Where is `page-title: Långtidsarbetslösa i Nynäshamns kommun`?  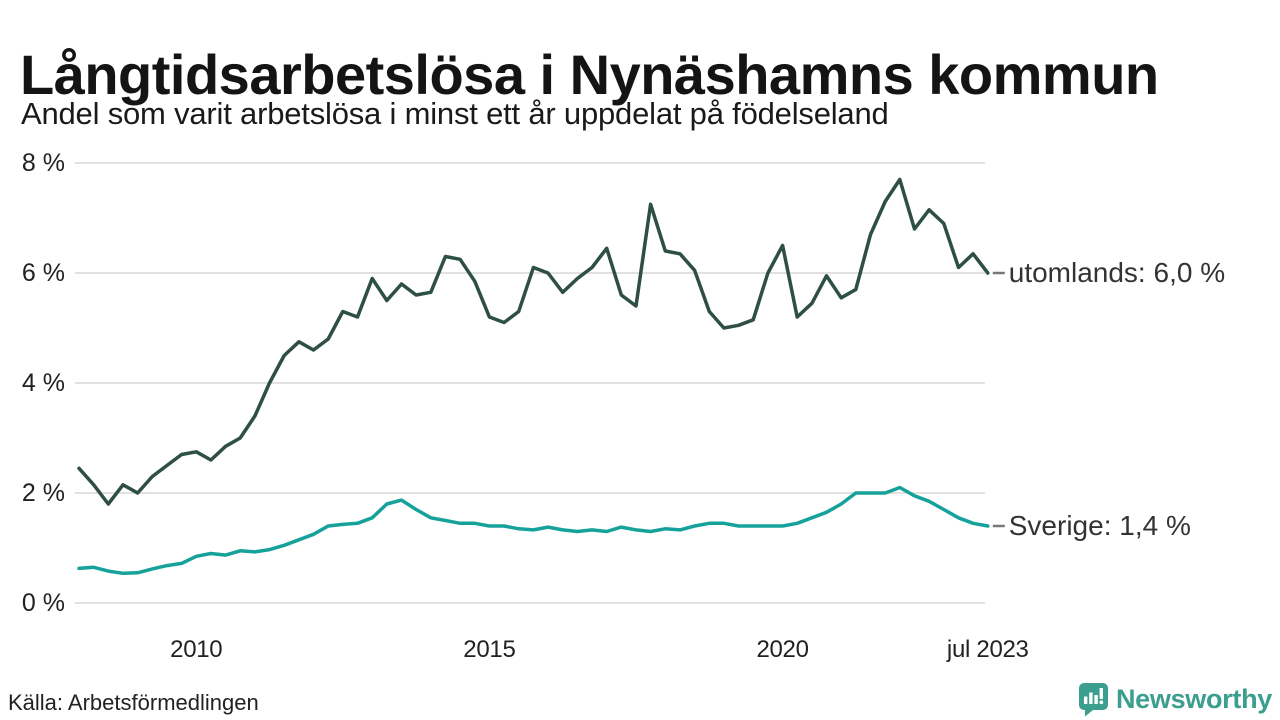
page-title: Långtidsarbetslösa i Nynäshamns kommun is located at coordinates (589, 74).